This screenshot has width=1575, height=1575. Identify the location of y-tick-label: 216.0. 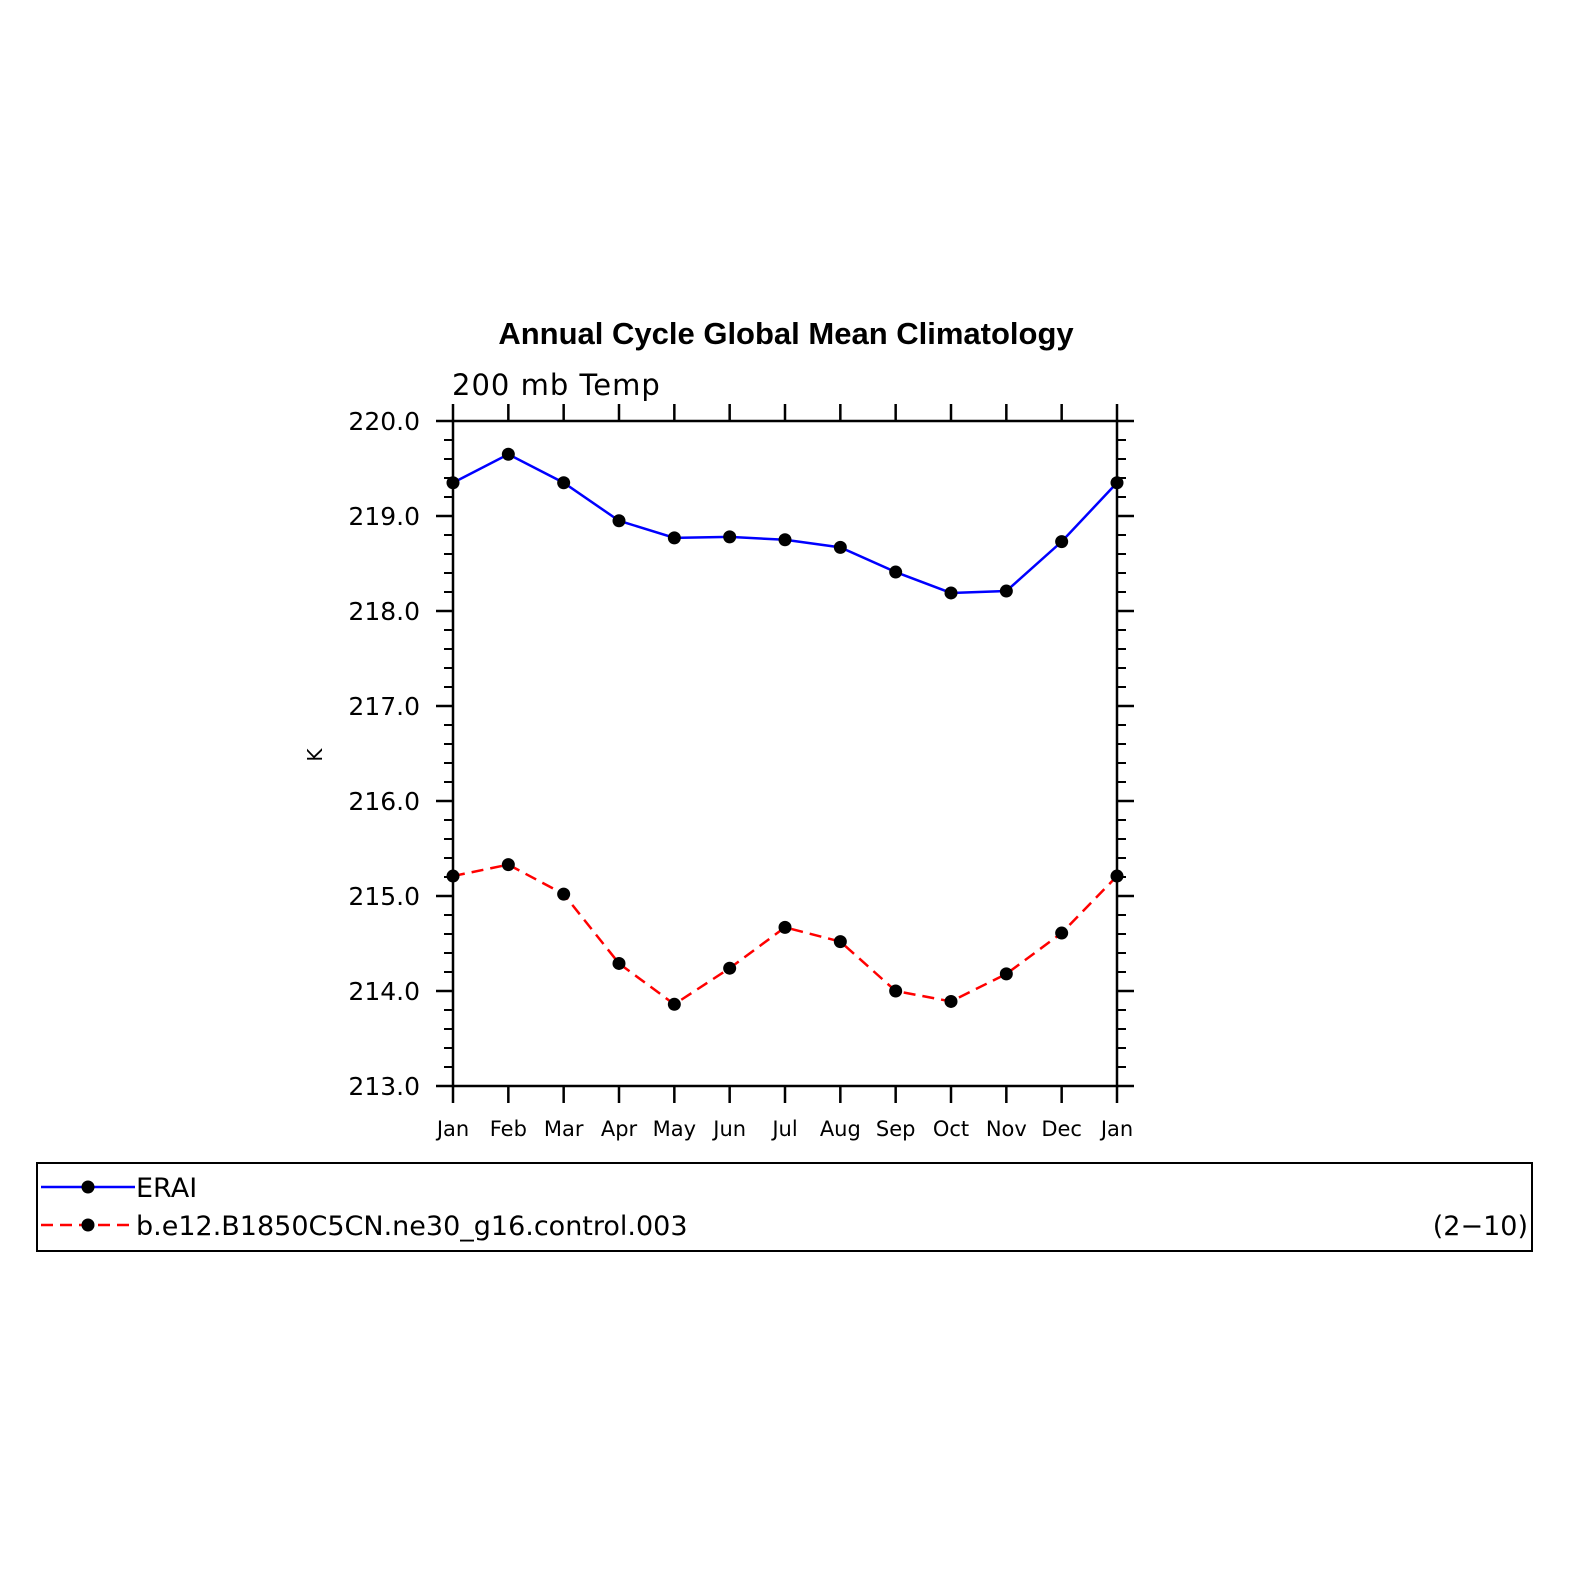
(384, 801).